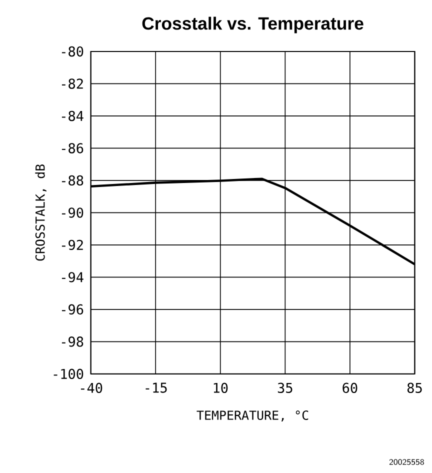 The image size is (432, 473). What do you see at coordinates (285, 387) in the screenshot?
I see `x-tick-label: 35` at bounding box center [285, 387].